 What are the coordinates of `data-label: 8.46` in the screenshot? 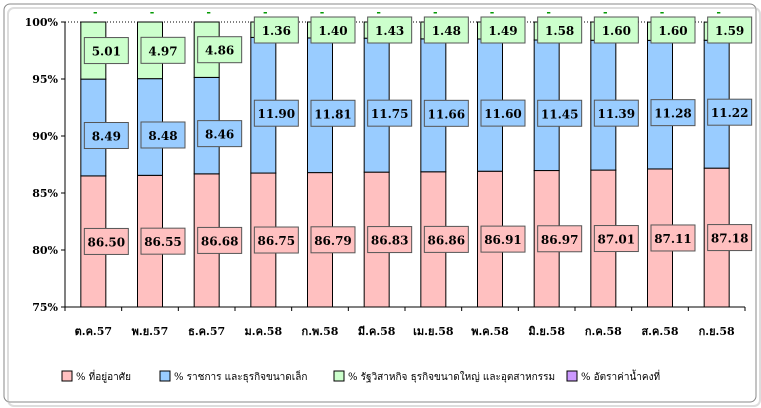 It's located at (219, 135).